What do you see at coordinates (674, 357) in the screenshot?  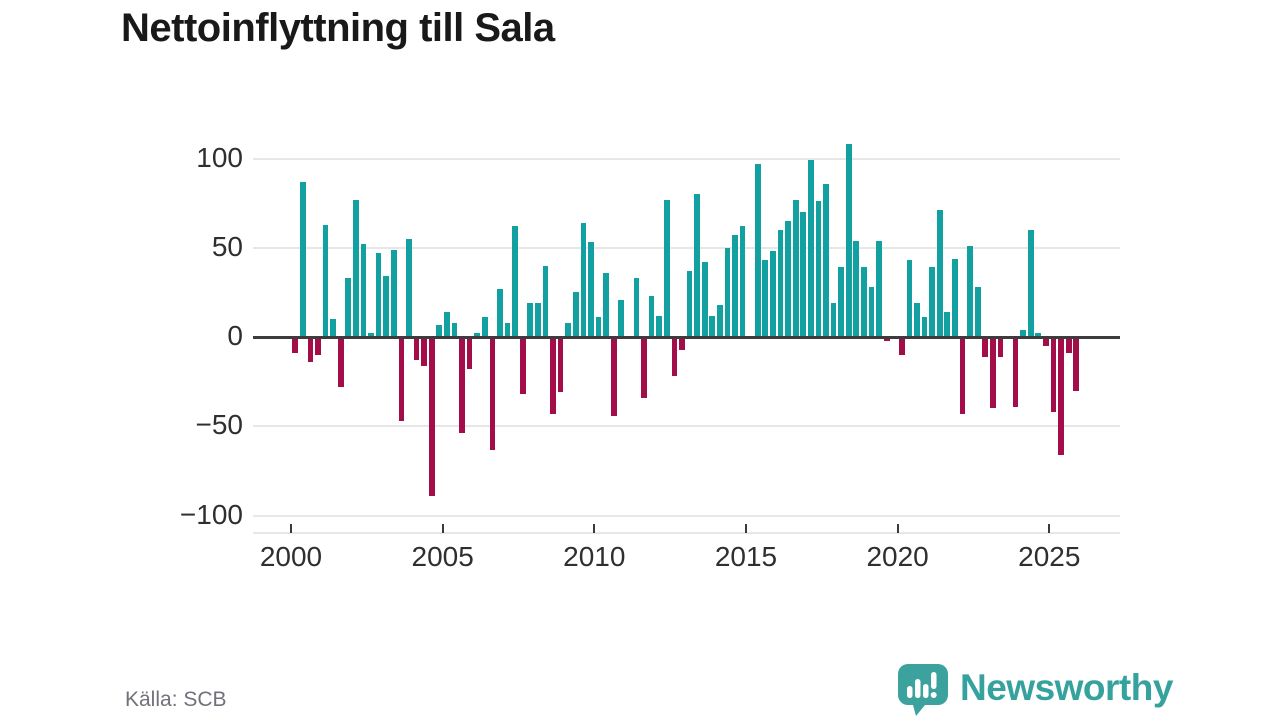 I see `bar-2012-Q3` at bounding box center [674, 357].